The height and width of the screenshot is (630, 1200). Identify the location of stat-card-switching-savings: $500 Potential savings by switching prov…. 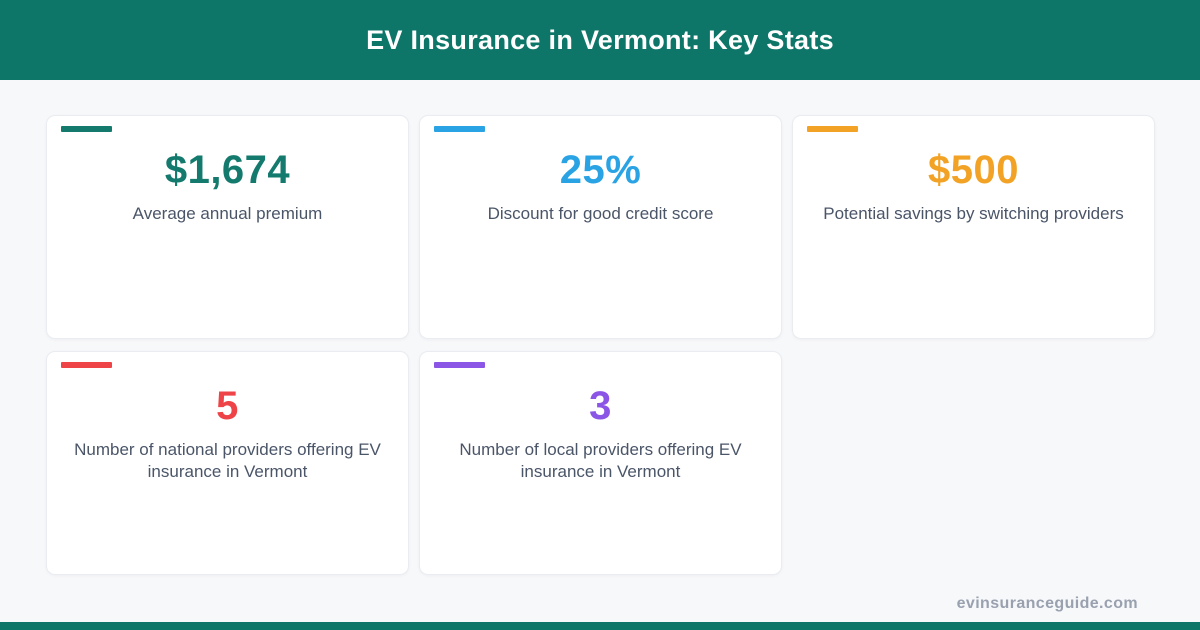
(973, 227).